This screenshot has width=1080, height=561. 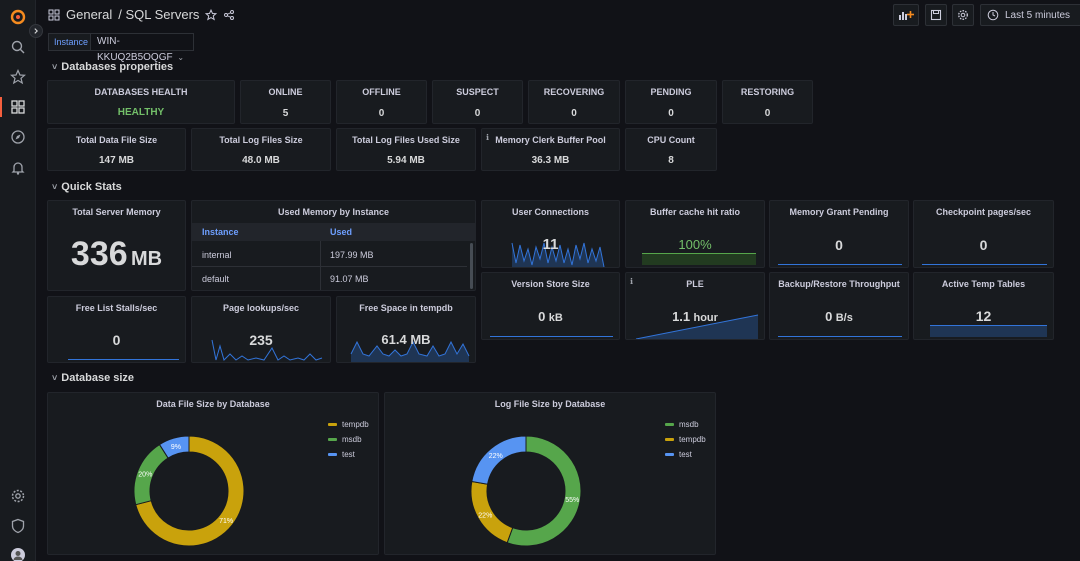 What do you see at coordinates (840, 336) in the screenshot?
I see `sparkline-backup-restore` at bounding box center [840, 336].